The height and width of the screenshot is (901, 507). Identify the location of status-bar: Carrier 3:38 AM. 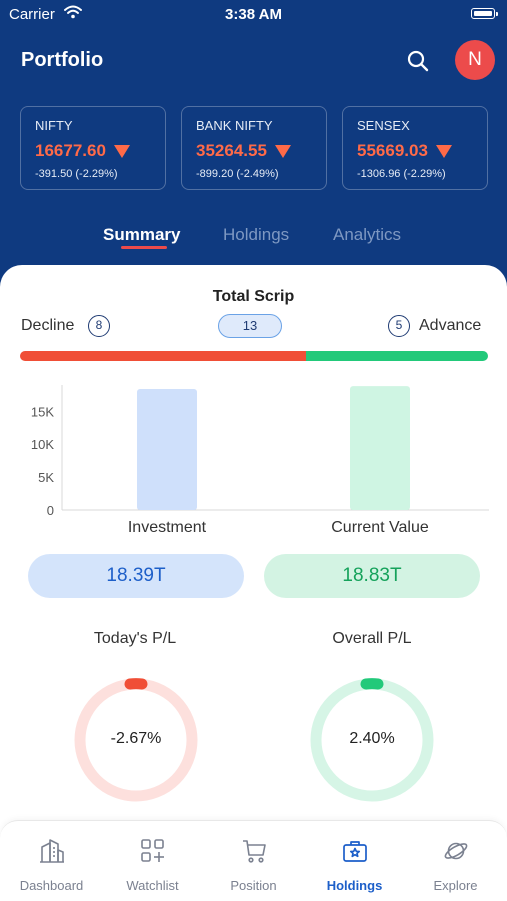
(253, 15).